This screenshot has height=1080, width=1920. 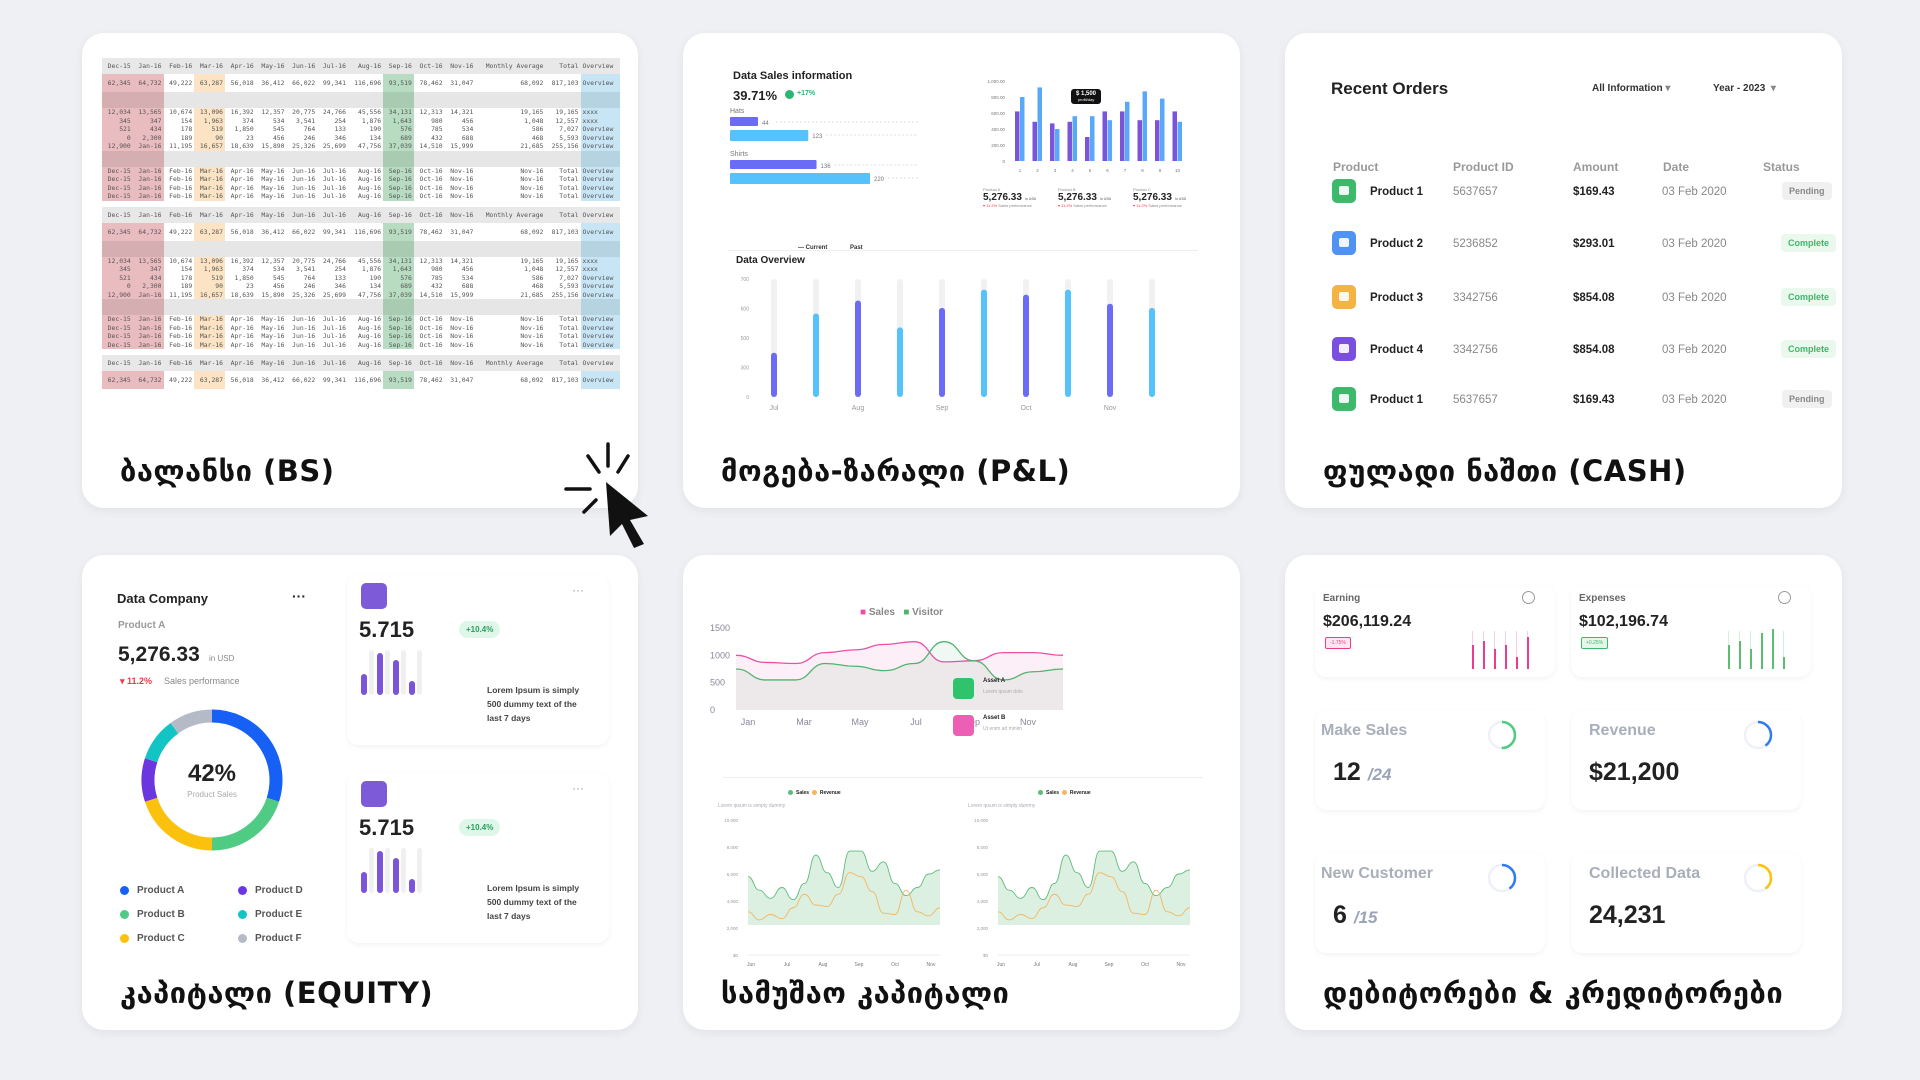 What do you see at coordinates (1430, 903) in the screenshot?
I see `kpi-tile: New Customer 6 /15` at bounding box center [1430, 903].